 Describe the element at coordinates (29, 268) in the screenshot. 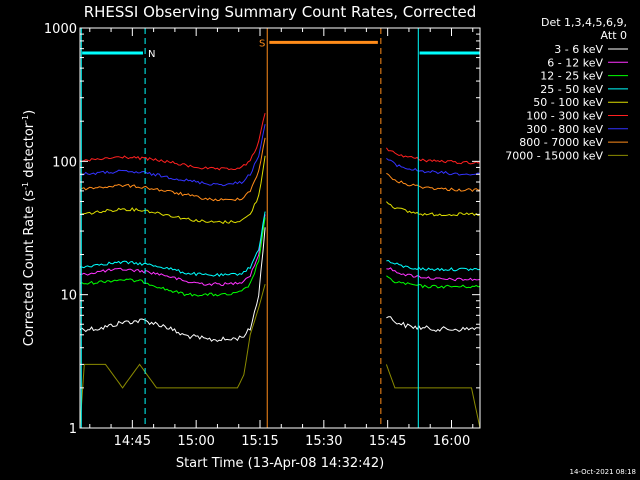

I see `y-axis-label-prefix: Corrected Count Rate (s` at that location.